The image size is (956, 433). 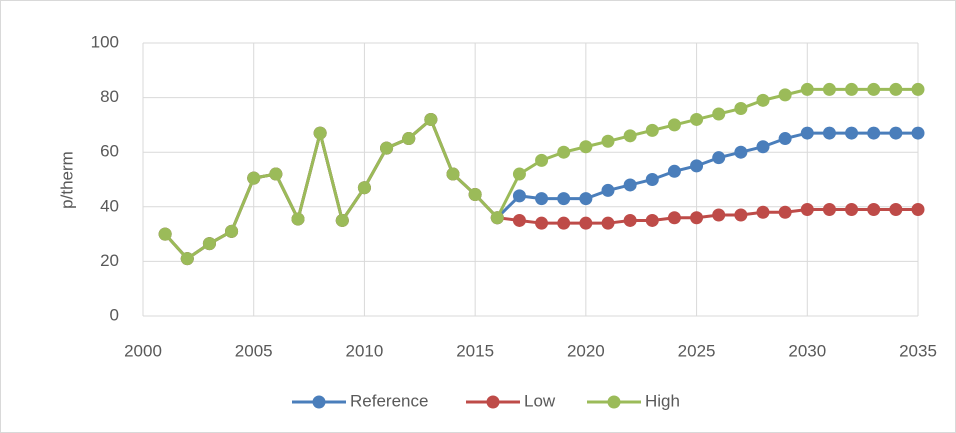 I want to click on x-tick-label: 2005, so click(x=254, y=350).